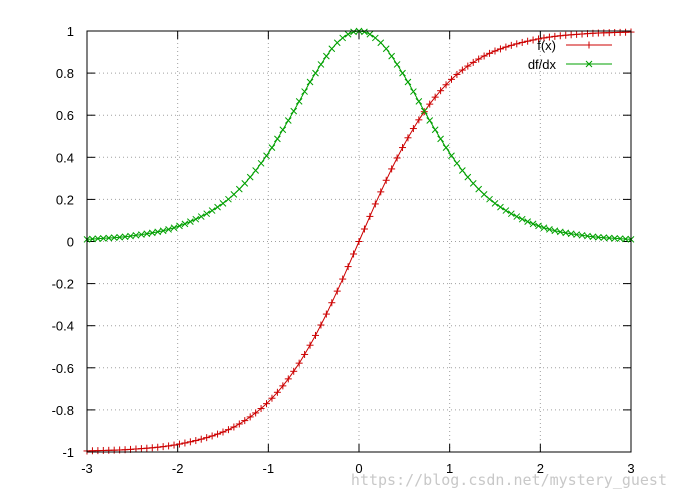 The width and height of the screenshot is (677, 501). What do you see at coordinates (630, 468) in the screenshot?
I see `x-tick-label: 3` at bounding box center [630, 468].